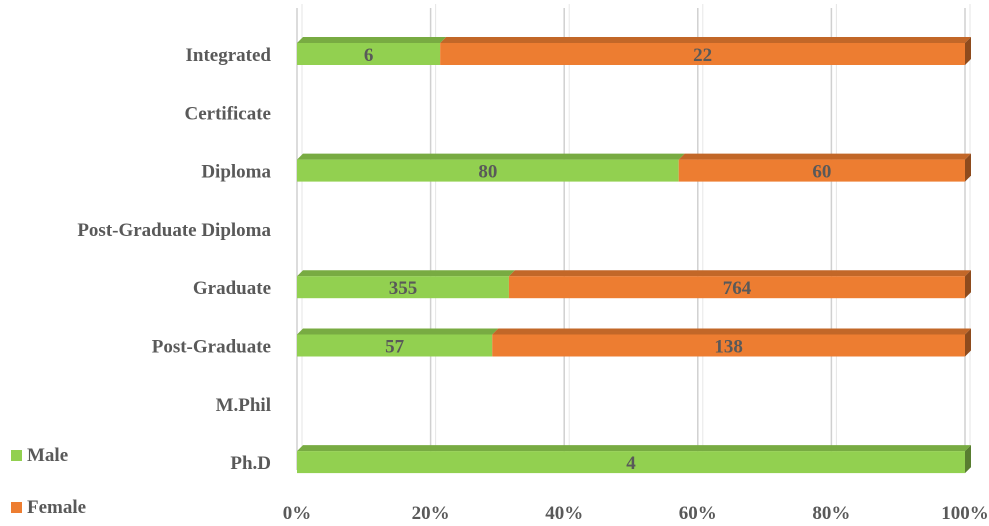 The image size is (989, 526). Describe the element at coordinates (297, 513) in the screenshot. I see `x-tick-label: 0%` at that location.